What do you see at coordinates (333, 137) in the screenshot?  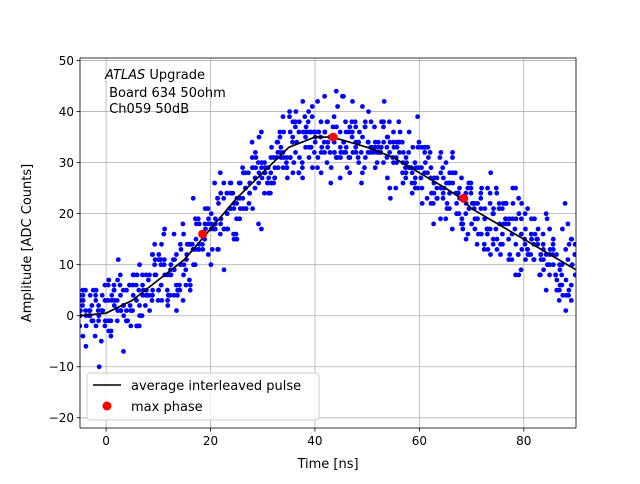 I see `max-phase-point` at bounding box center [333, 137].